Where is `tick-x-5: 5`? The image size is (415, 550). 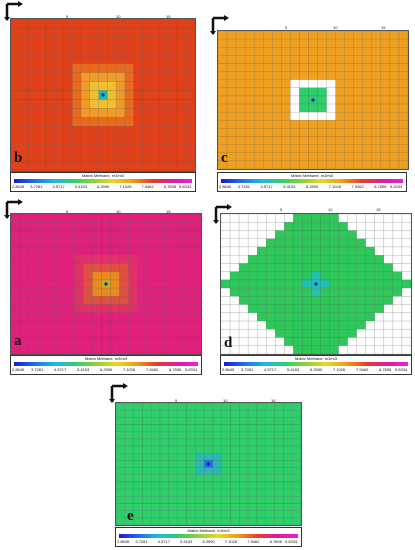
tick-x-5: 5 is located at coordinates (176, 400).